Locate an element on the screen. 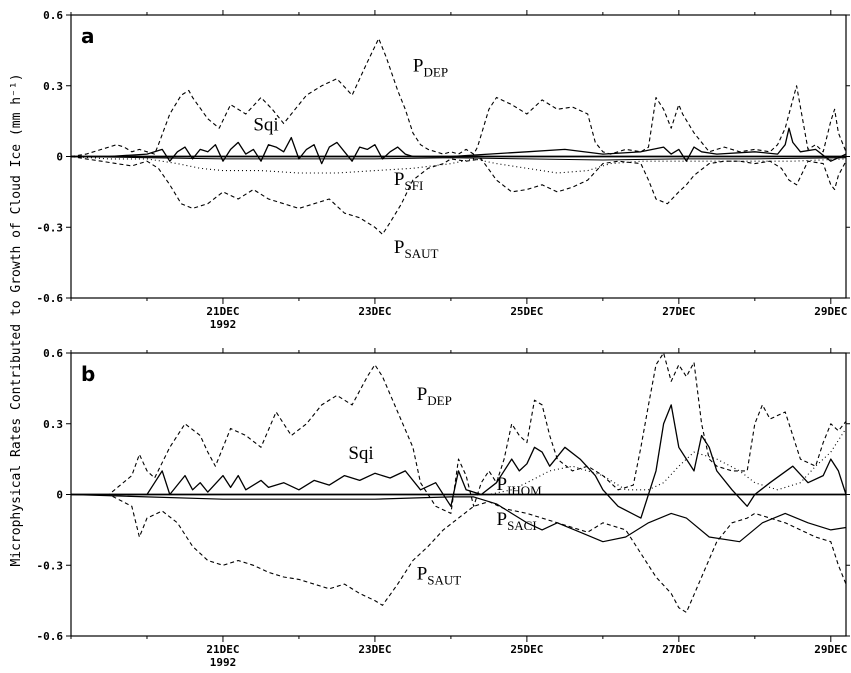 This screenshot has height=673, width=851. series-p-saut-line is located at coordinates (458, 195).